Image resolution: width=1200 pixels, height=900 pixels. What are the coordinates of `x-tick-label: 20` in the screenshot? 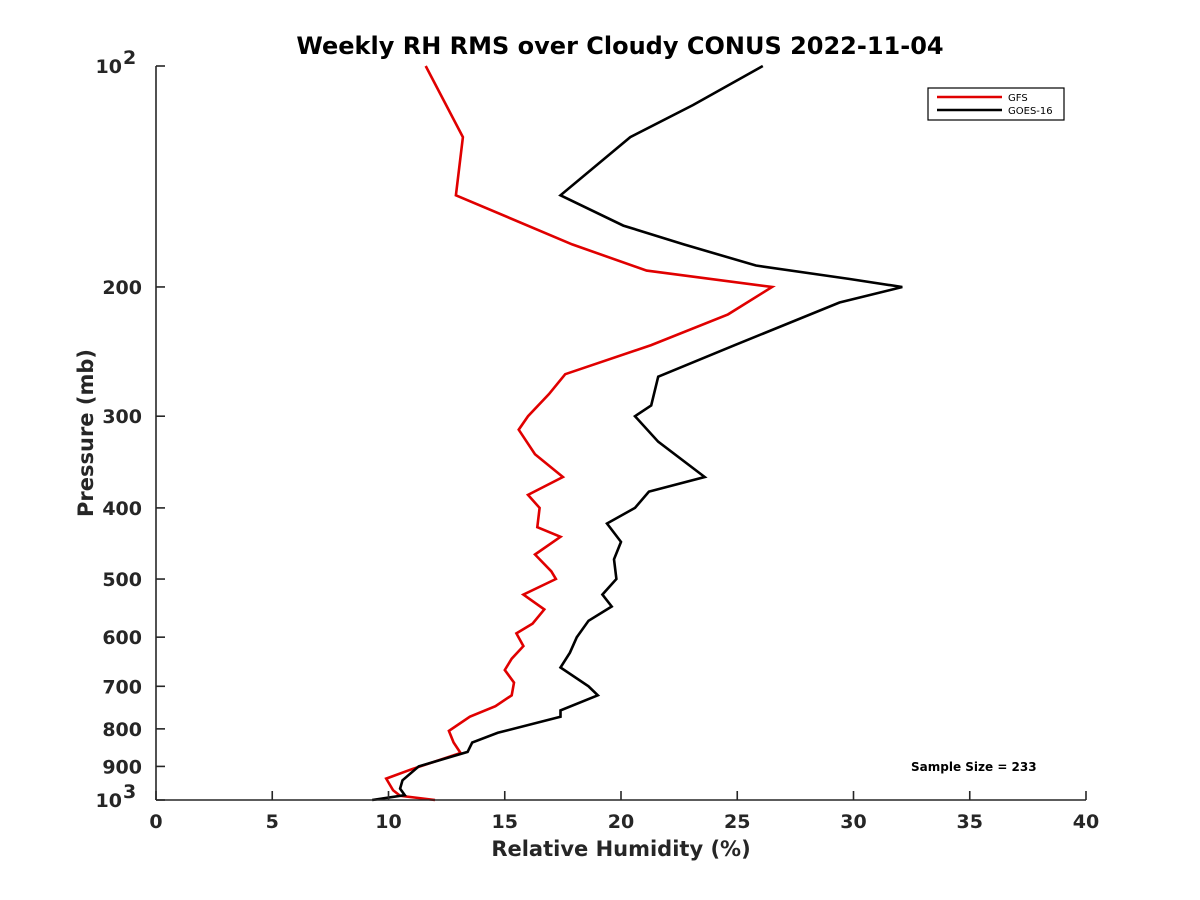 It's located at (621, 822).